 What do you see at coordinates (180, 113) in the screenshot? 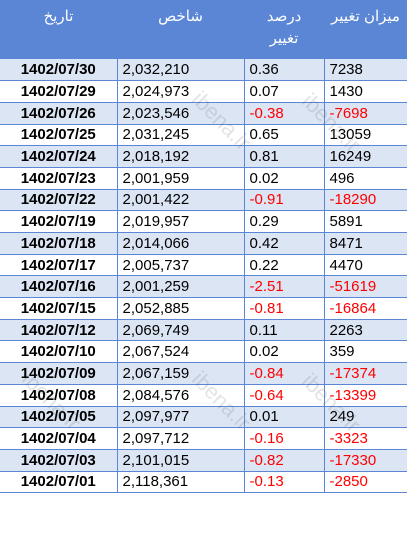
I see `index-cell: 2,023,546` at bounding box center [180, 113].